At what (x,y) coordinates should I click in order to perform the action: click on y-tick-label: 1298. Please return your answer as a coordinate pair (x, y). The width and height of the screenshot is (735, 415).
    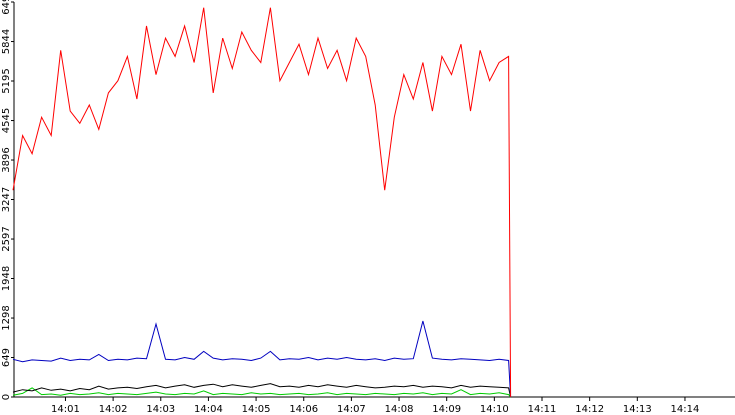
    Looking at the image, I should click on (6, 317).